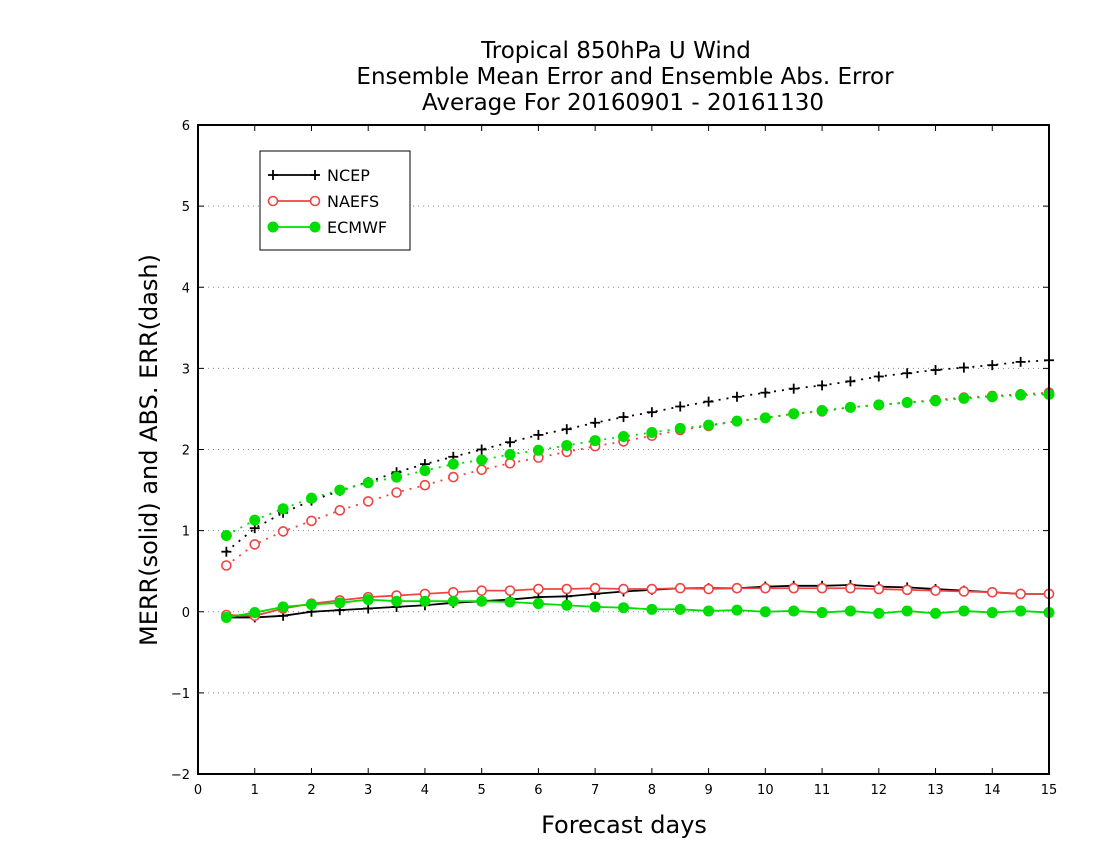  I want to click on legend-label-ncep: NCEP, so click(348, 175).